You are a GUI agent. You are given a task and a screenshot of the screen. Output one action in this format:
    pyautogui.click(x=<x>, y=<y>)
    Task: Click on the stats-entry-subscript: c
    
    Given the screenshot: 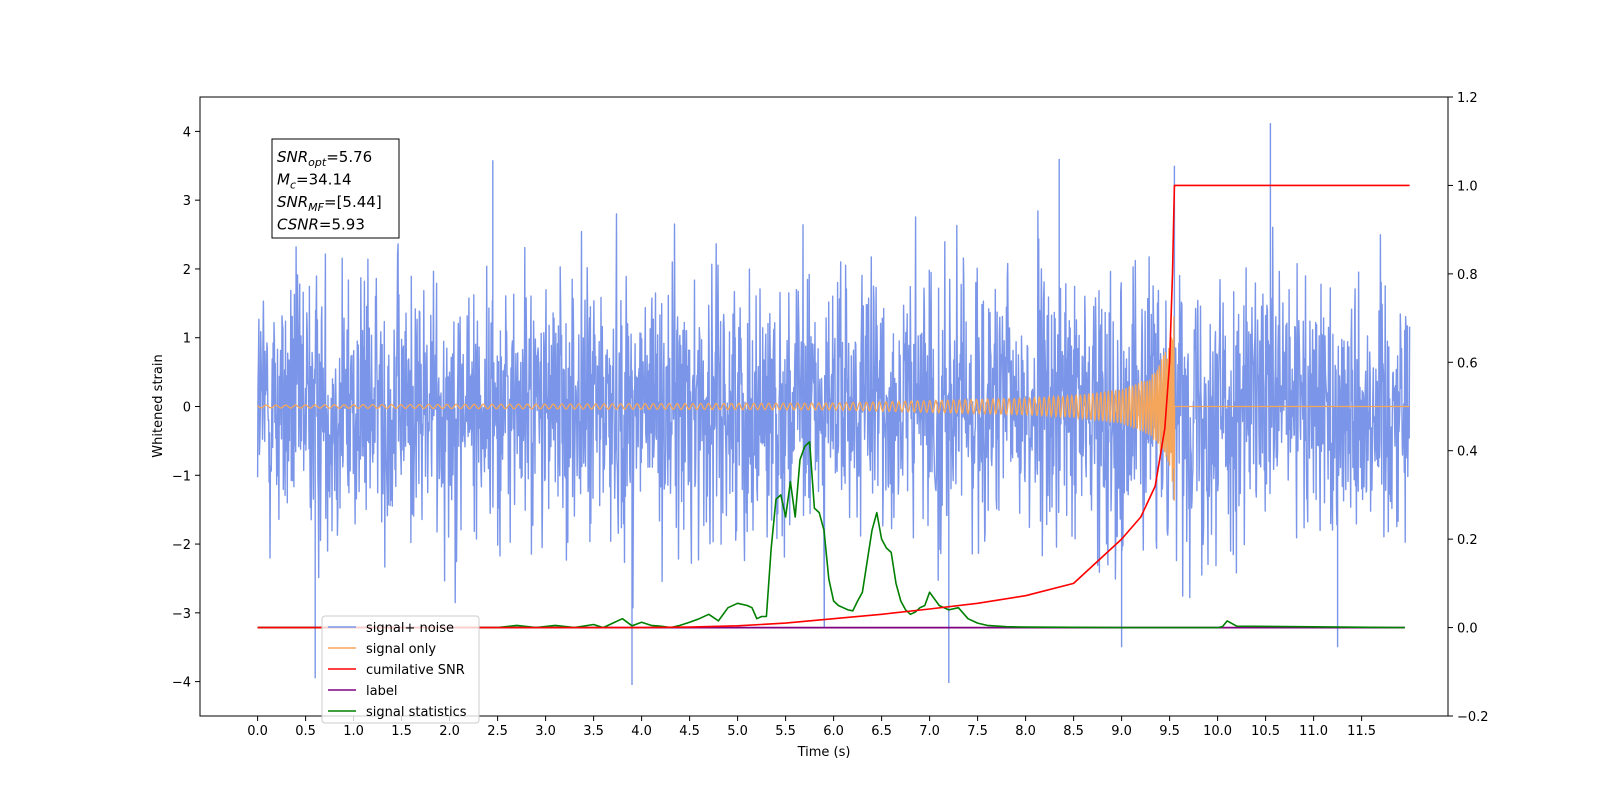 What is the action you would take?
    pyautogui.click(x=293, y=185)
    